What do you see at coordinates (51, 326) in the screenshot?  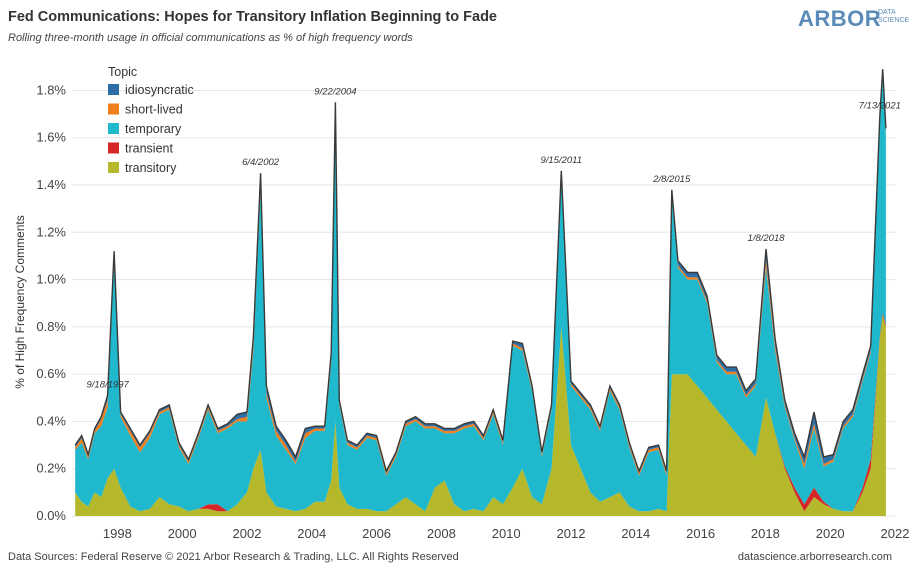 I see `y-tick-label: 0.8%` at bounding box center [51, 326].